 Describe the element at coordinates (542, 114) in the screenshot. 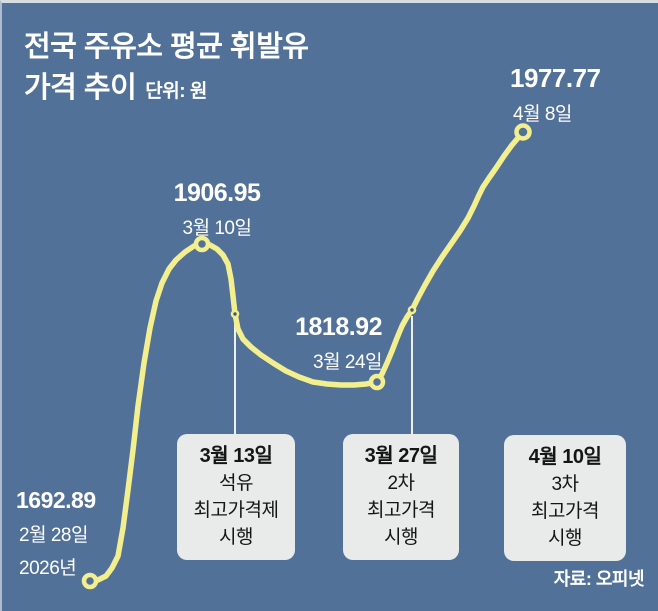

I see `point-date: 4월 8일` at that location.